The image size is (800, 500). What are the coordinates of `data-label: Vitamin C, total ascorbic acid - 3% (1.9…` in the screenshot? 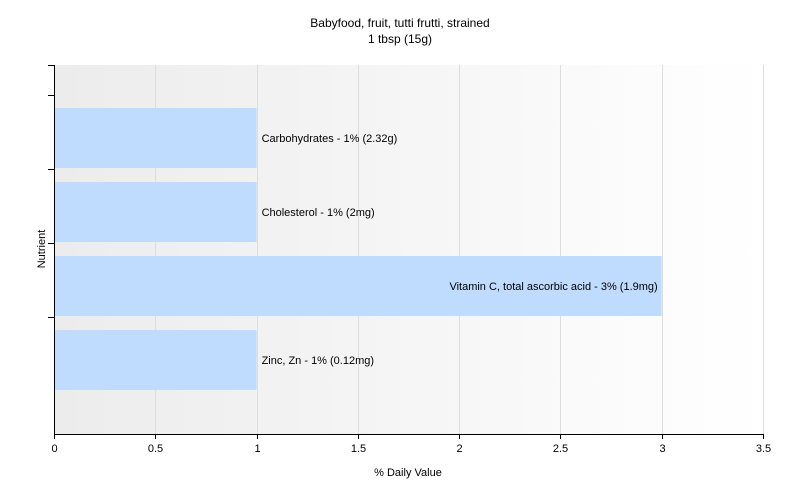 It's located at (553, 287).